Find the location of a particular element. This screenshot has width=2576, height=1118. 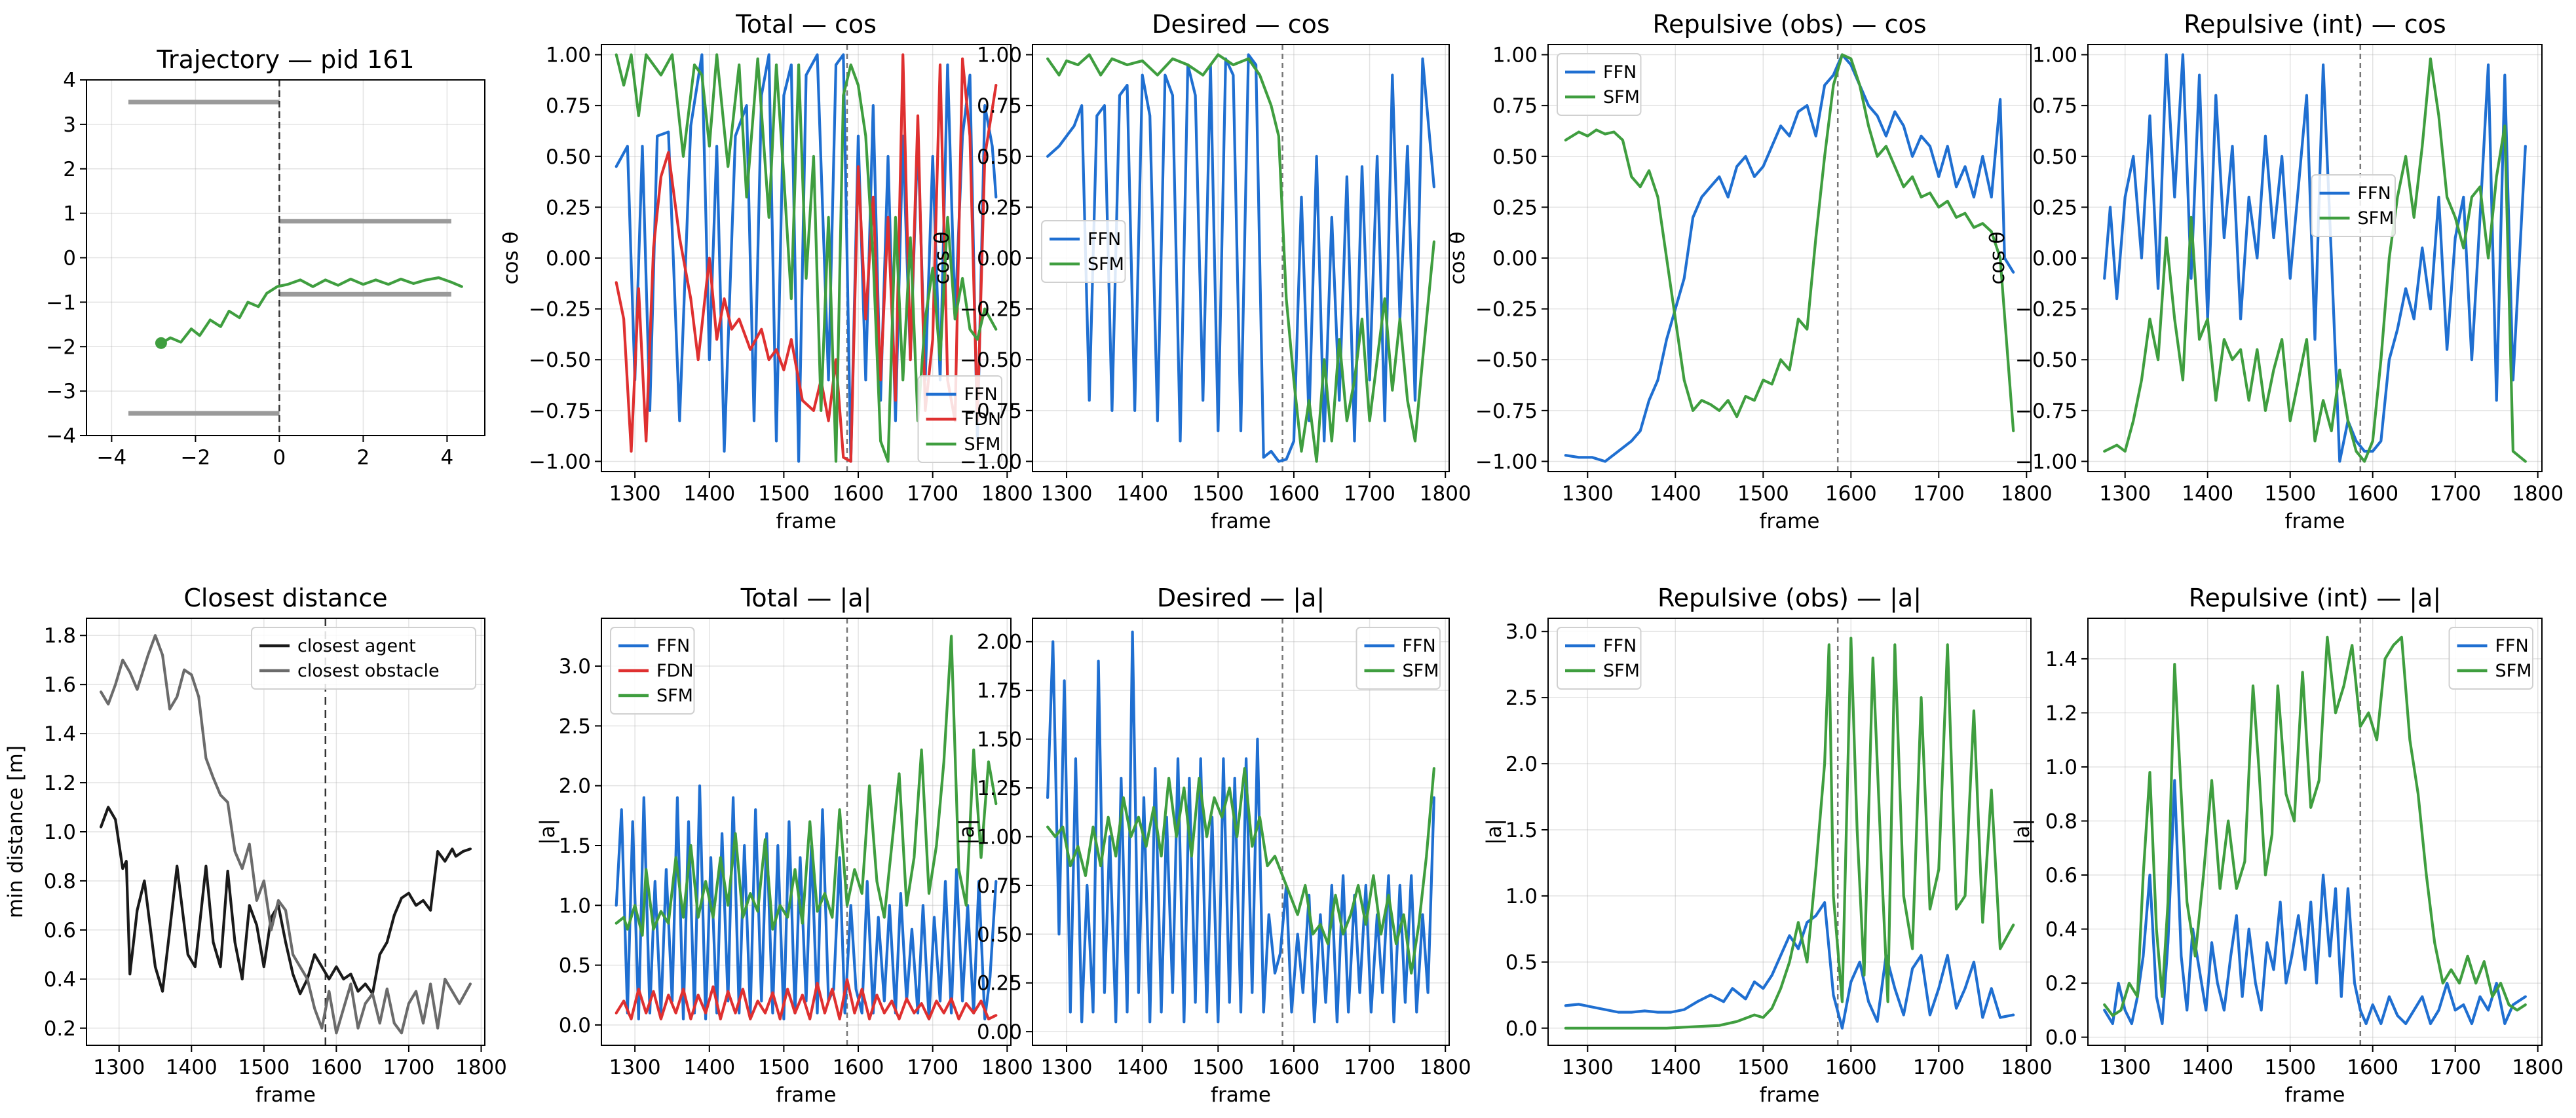

y-tick-label: 0.8 is located at coordinates (2061, 822).